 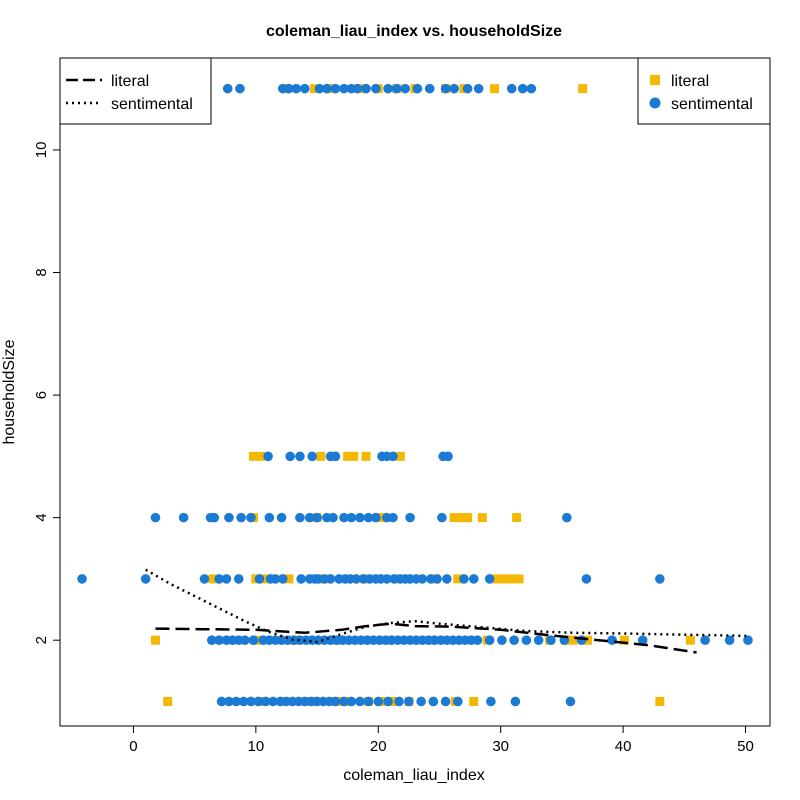 What do you see at coordinates (41, 395) in the screenshot?
I see `y-tick-label: 6` at bounding box center [41, 395].